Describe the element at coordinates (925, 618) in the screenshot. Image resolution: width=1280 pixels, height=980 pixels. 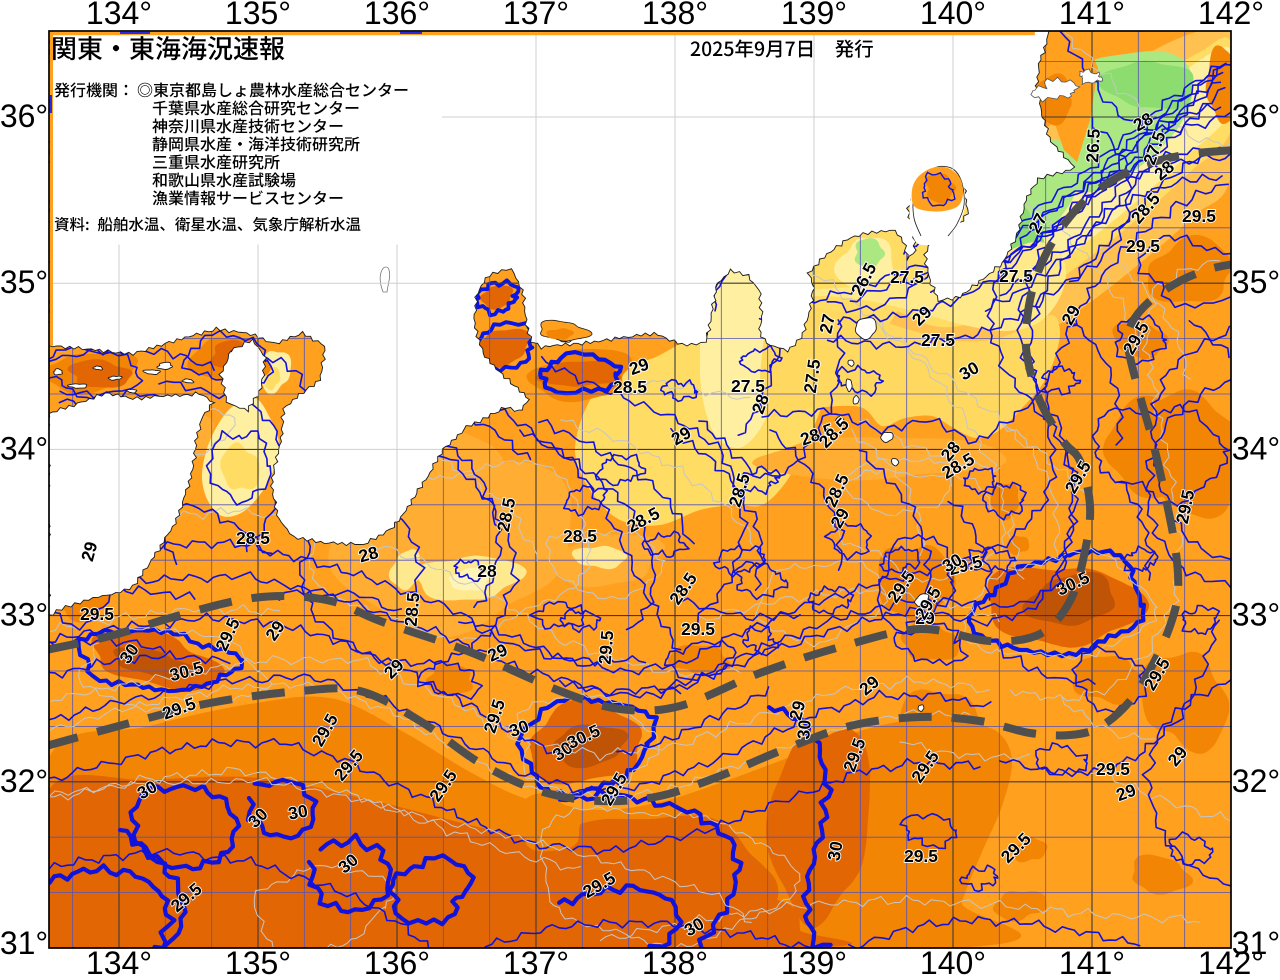
I see `svg-text: 29` at that location.